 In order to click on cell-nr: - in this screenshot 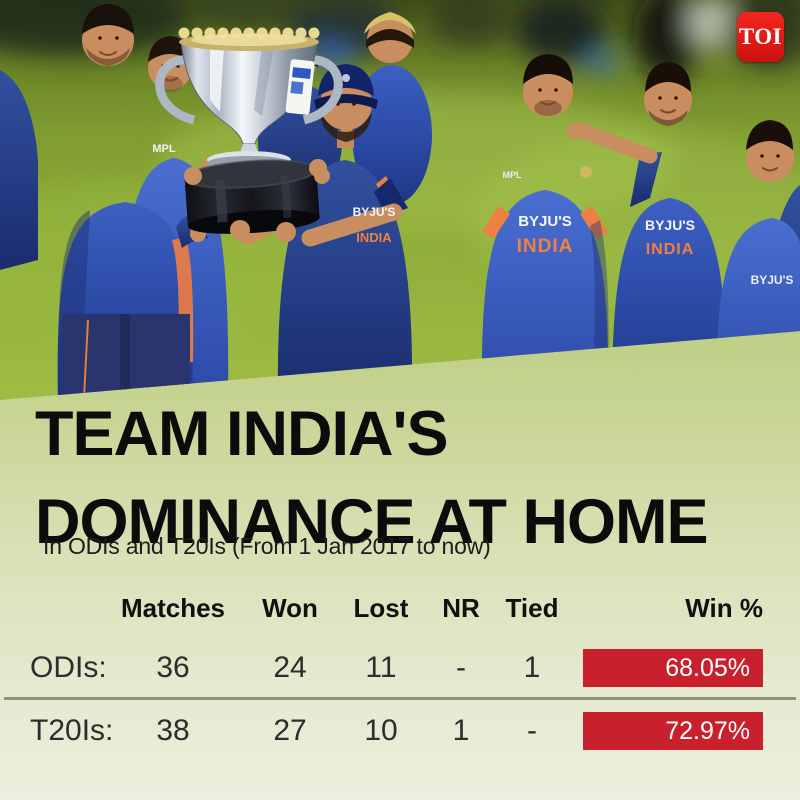, I will do `click(461, 667)`.